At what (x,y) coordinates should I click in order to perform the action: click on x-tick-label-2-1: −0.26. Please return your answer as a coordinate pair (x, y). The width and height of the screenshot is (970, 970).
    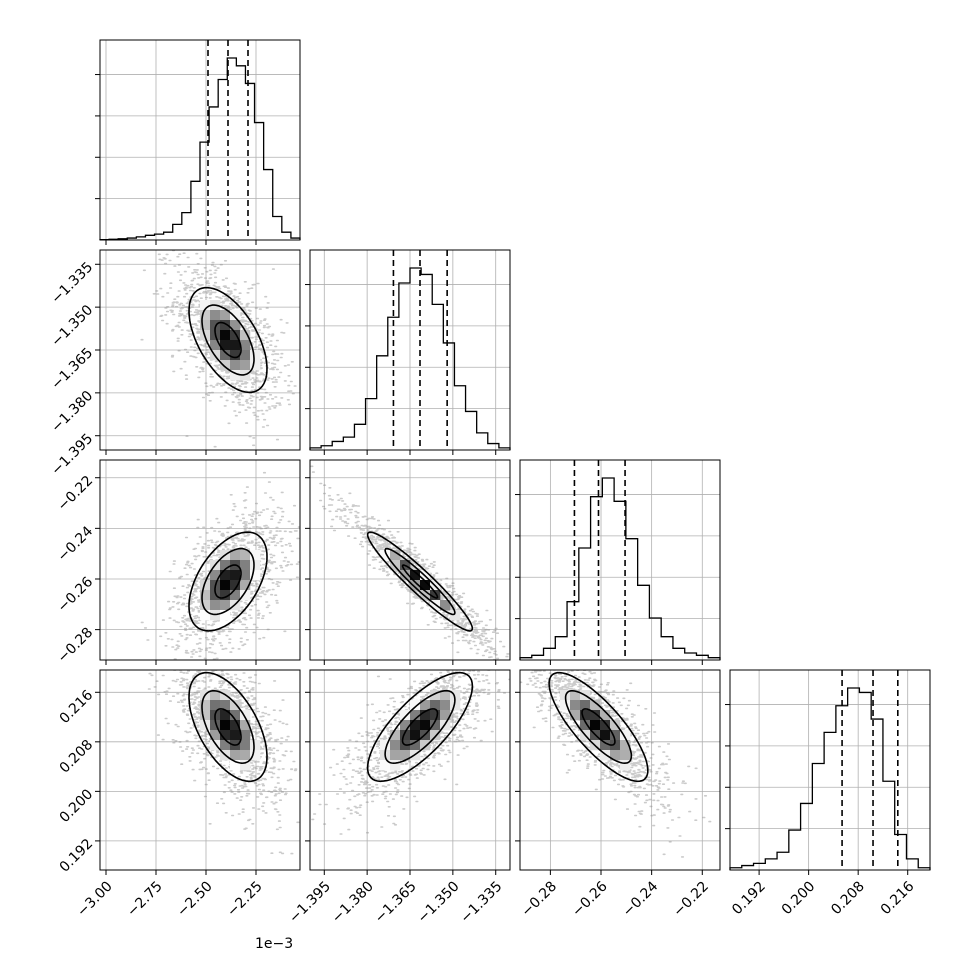
    Looking at the image, I should click on (590, 899).